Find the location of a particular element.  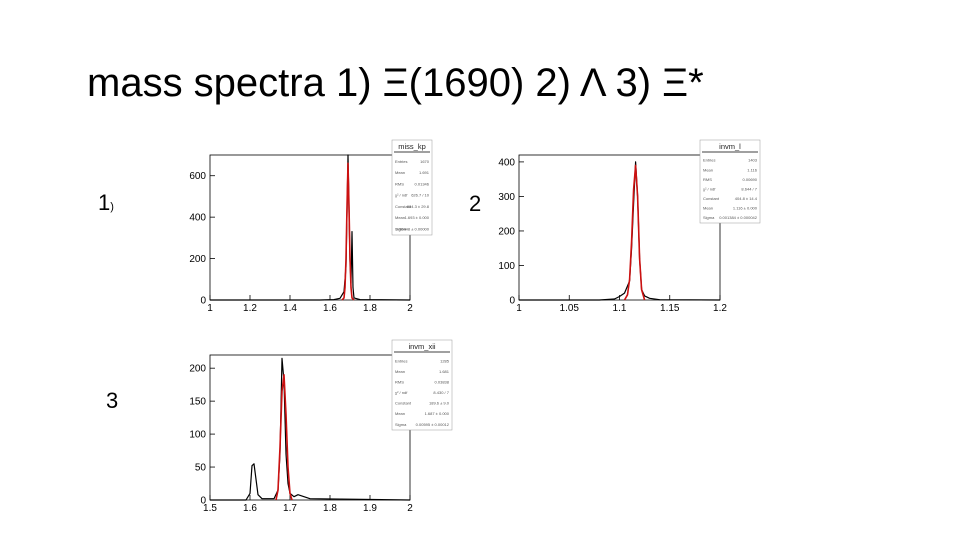

x-tick-label: 1.05 is located at coordinates (570, 308).